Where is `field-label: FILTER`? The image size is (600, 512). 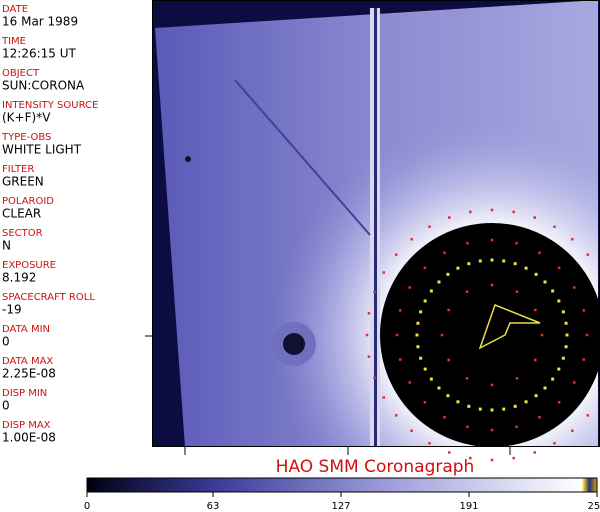 field-label: FILTER is located at coordinates (18, 169).